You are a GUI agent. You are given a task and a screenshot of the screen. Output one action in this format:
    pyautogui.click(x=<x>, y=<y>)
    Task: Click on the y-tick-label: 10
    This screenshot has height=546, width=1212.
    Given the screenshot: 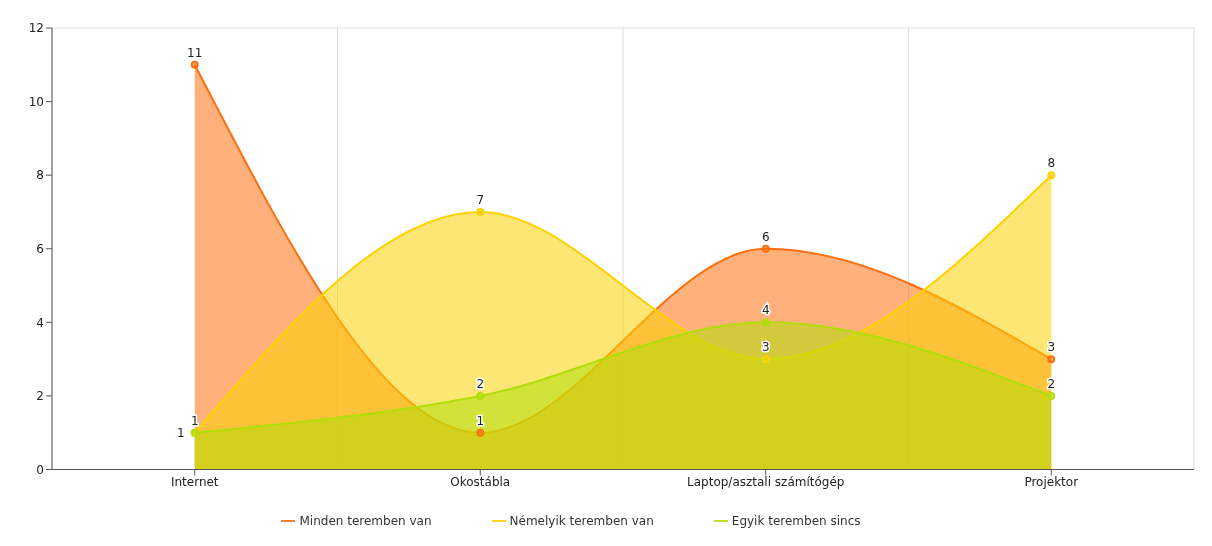 What is the action you would take?
    pyautogui.click(x=36, y=101)
    